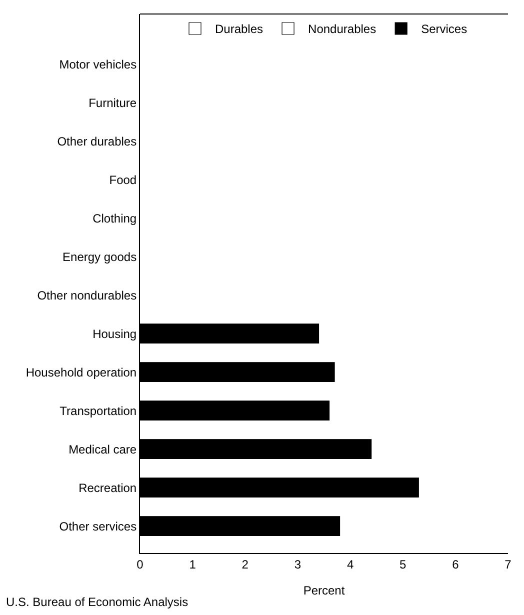 The height and width of the screenshot is (615, 524). Describe the element at coordinates (456, 564) in the screenshot. I see `x-tick-label: 6` at that location.